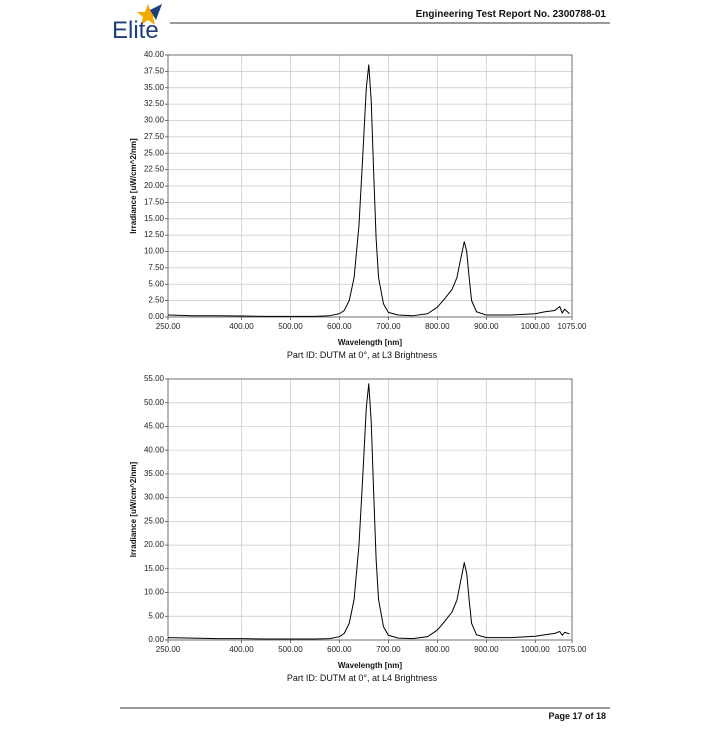 The width and height of the screenshot is (724, 729). Describe the element at coordinates (154, 234) in the screenshot. I see `y-tick-label: 12.50` at that location.